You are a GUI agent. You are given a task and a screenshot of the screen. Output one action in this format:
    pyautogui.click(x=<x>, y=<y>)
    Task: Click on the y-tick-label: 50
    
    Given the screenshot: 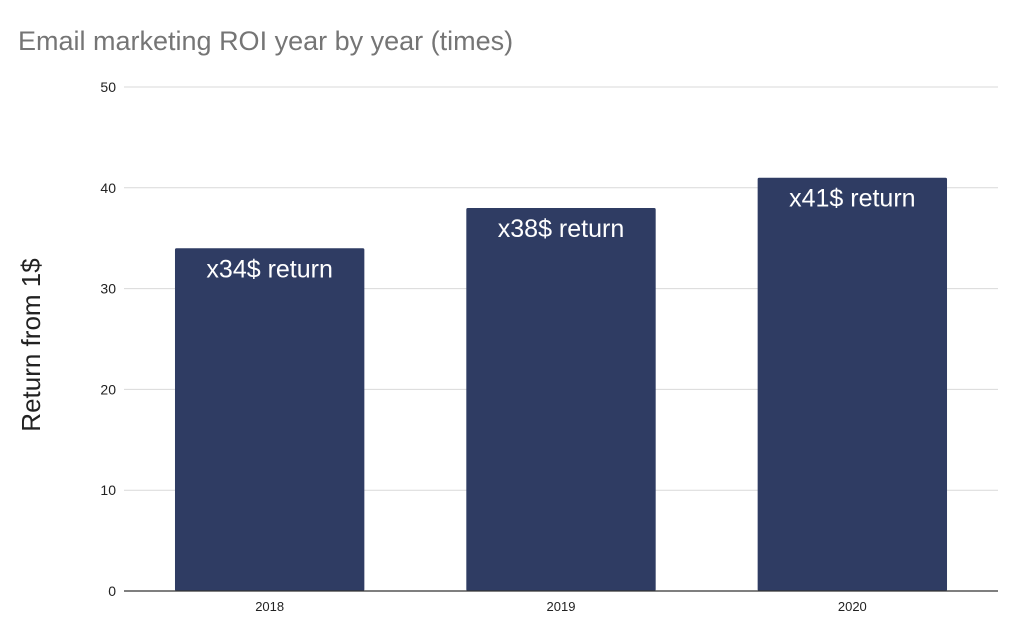 What is the action you would take?
    pyautogui.click(x=108, y=87)
    